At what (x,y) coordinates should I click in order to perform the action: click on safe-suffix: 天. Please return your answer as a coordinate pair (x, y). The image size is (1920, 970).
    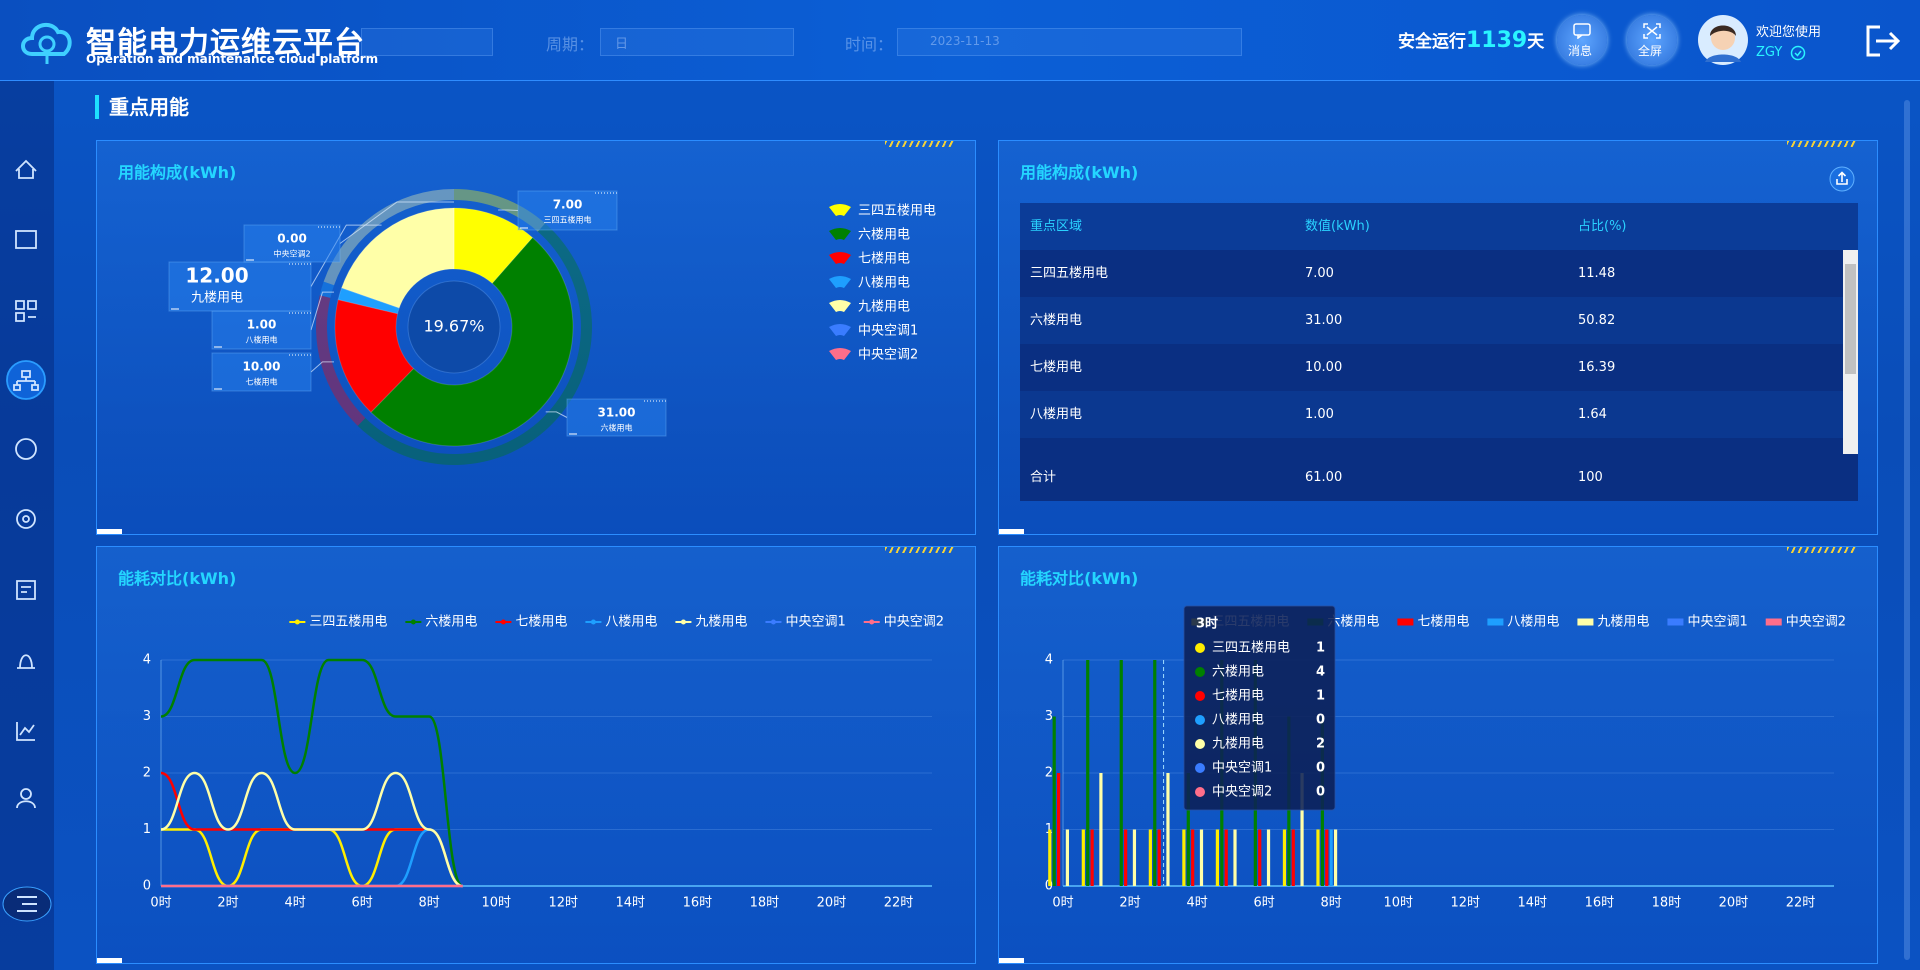
    Looking at the image, I should click on (1536, 42).